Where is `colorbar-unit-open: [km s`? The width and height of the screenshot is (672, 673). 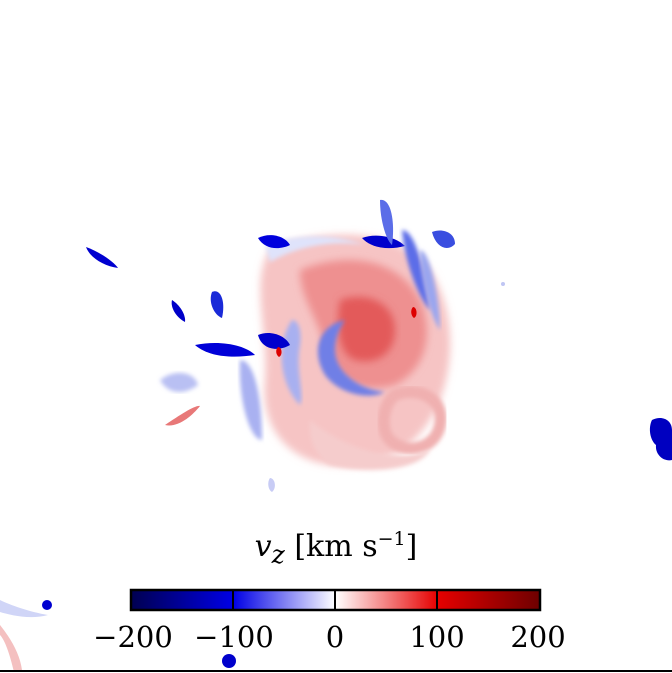
colorbar-unit-open: [km s is located at coordinates (336, 546).